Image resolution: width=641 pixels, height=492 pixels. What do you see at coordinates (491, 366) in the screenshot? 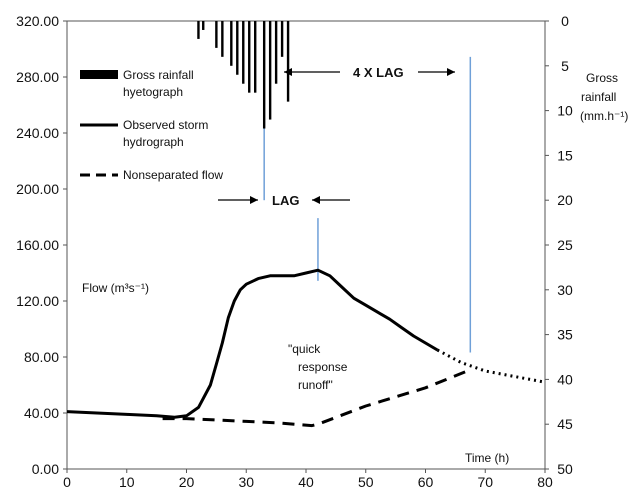
I see `series-line-observed-storm-hydrograph-extrapolated-` at bounding box center [491, 366].